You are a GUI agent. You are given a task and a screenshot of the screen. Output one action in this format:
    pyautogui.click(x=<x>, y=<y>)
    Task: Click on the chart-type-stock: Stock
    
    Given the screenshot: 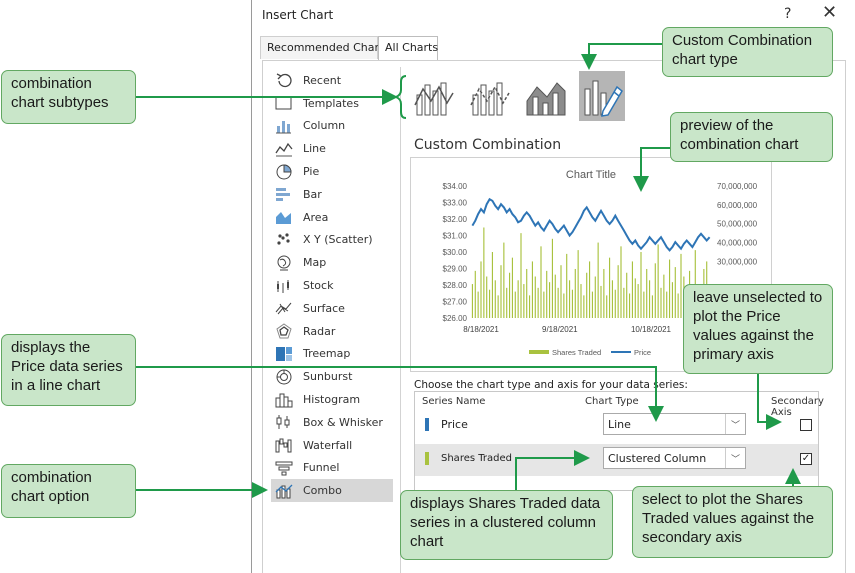 What is the action you would take?
    pyautogui.click(x=332, y=285)
    